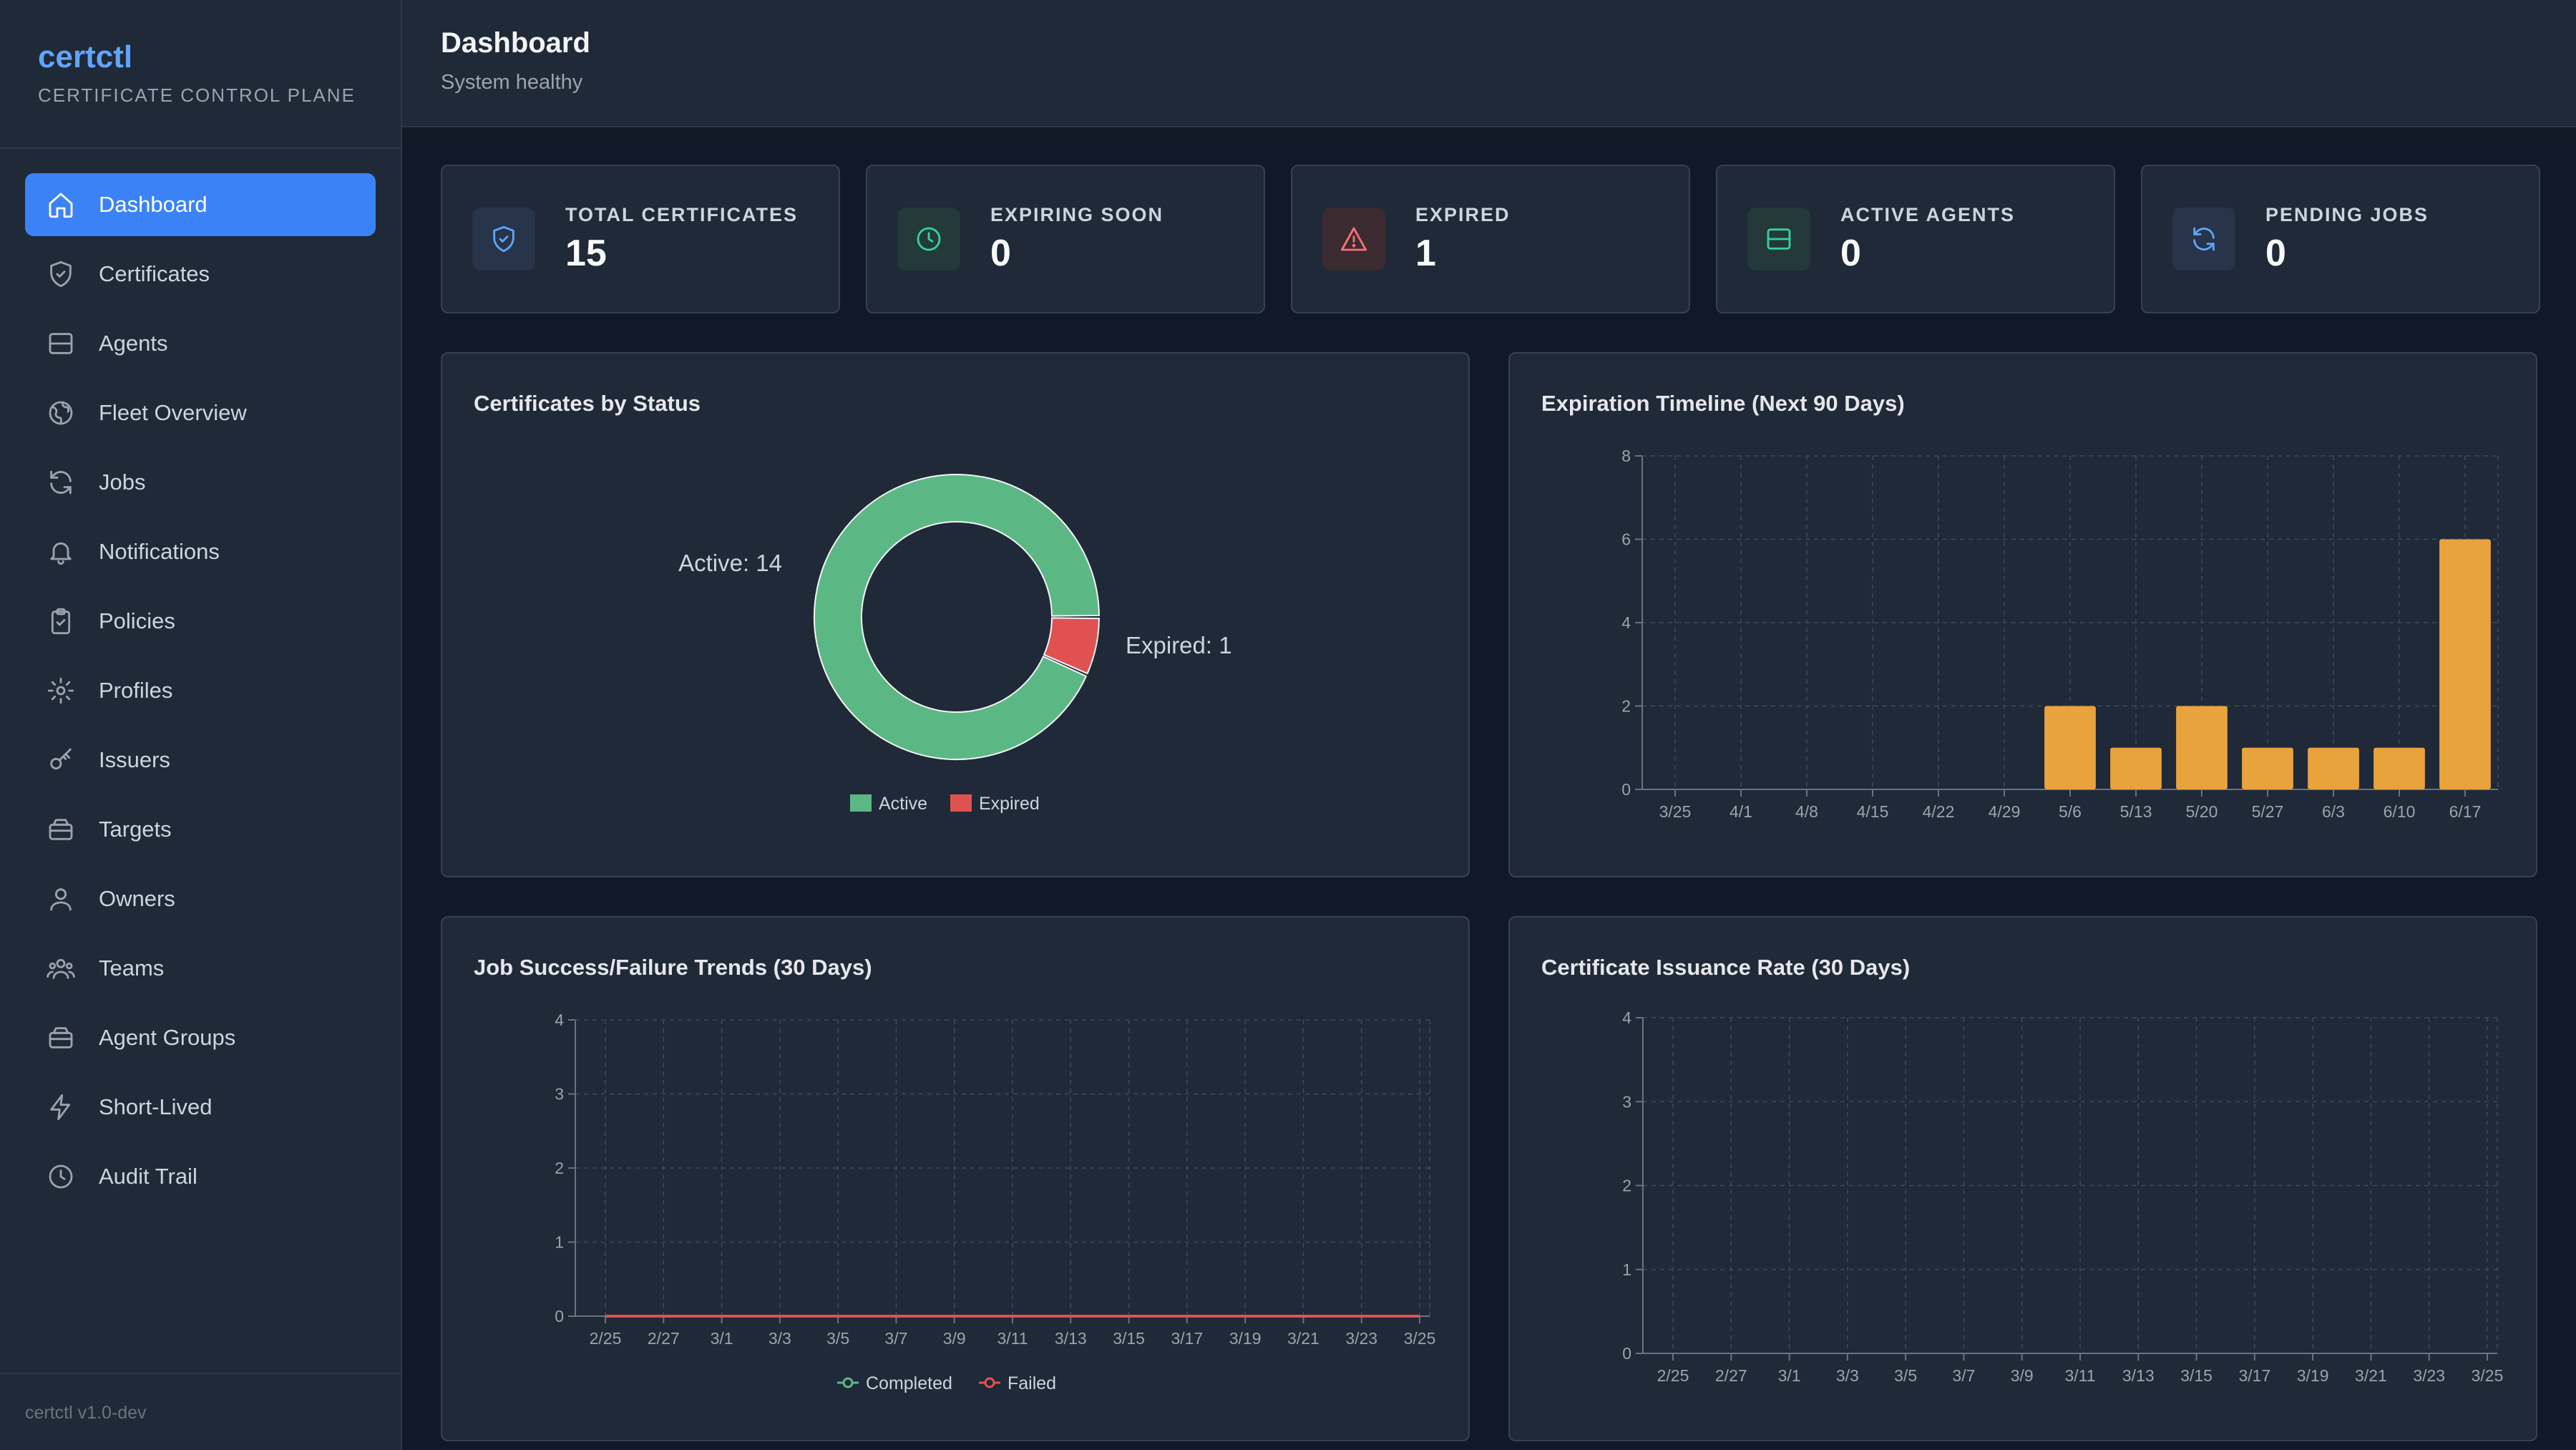  What do you see at coordinates (586, 253) in the screenshot?
I see `stat-value: 15` at bounding box center [586, 253].